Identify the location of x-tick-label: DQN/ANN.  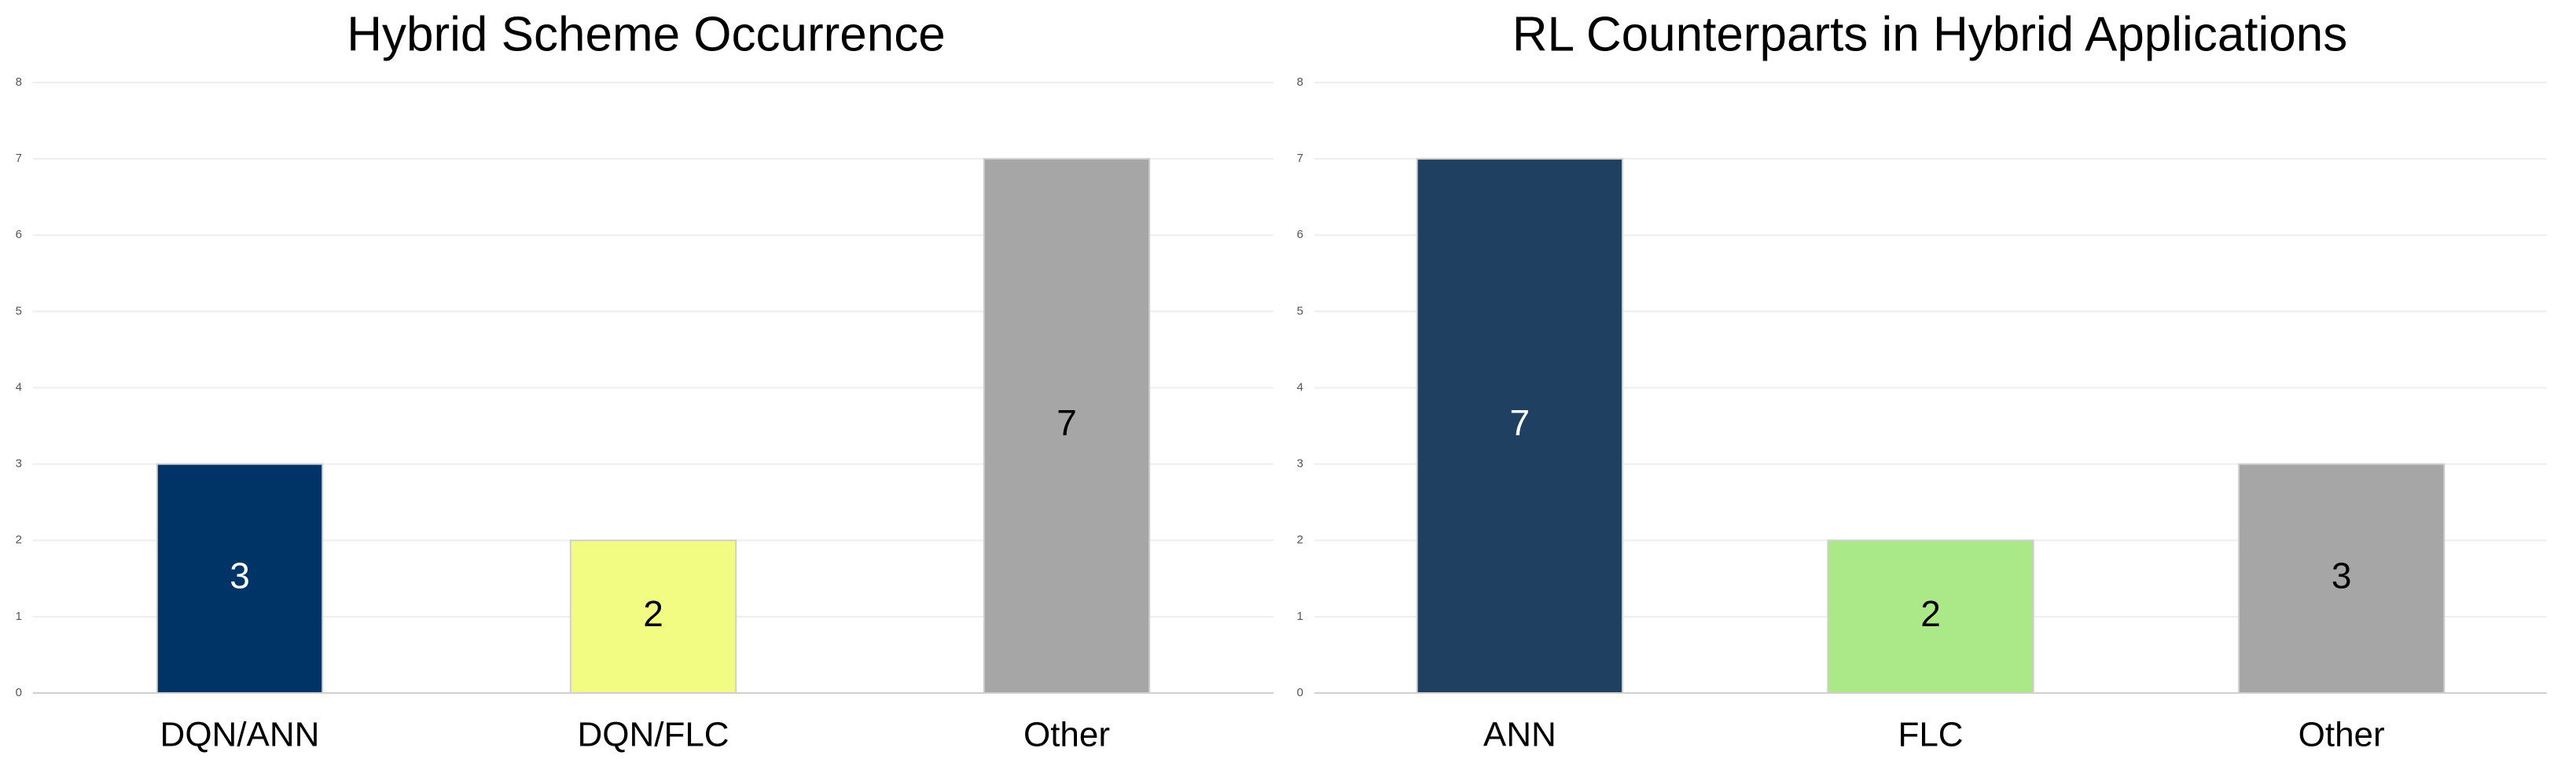
(240, 735).